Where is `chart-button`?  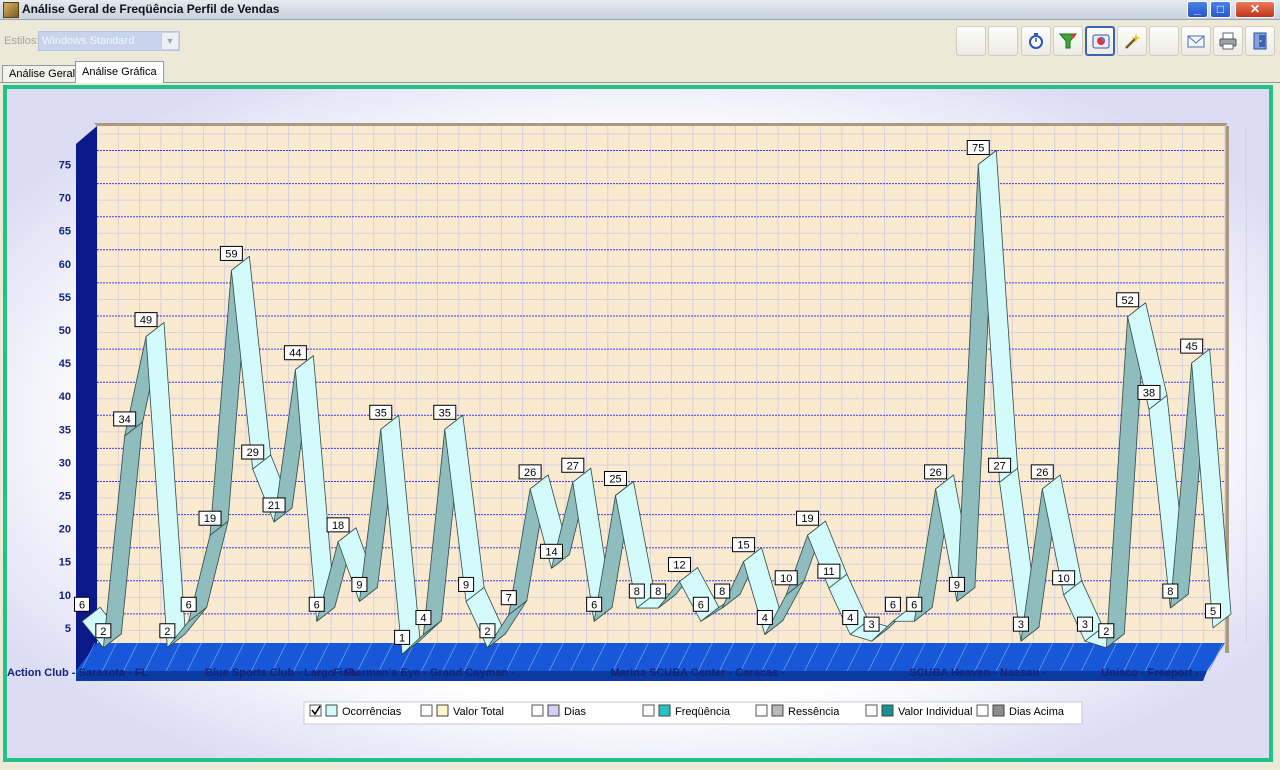
chart-button is located at coordinates (1100, 41).